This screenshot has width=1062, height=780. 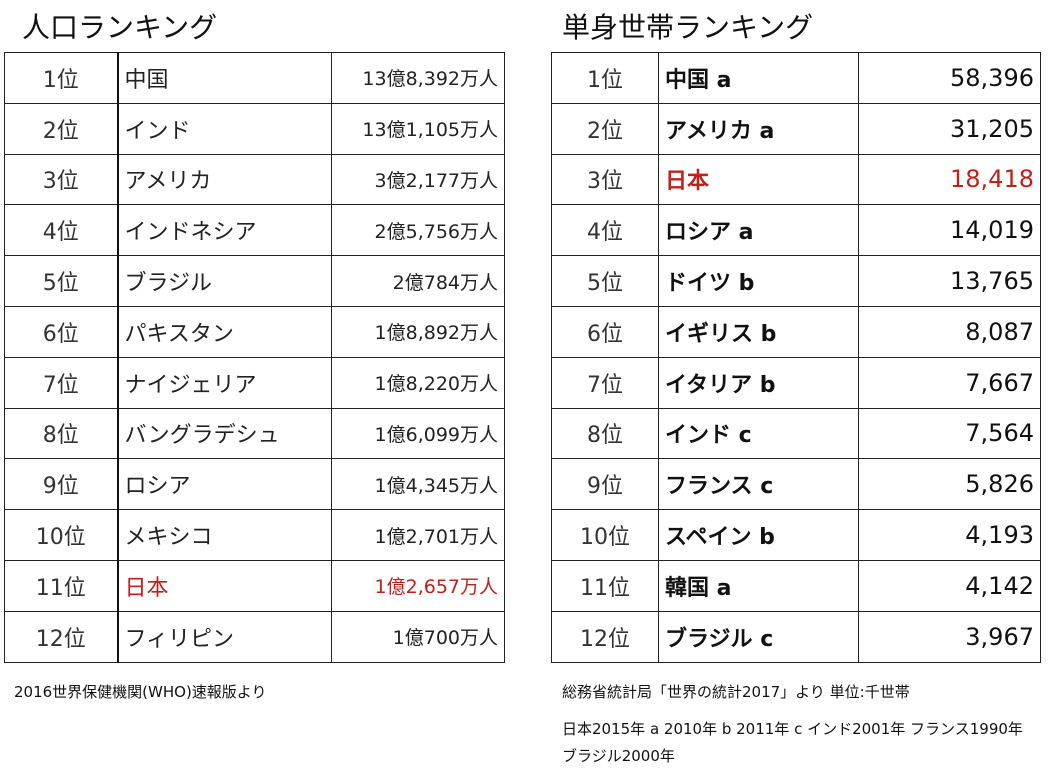 I want to click on table-row: 11位 韓国 a 4,142, so click(x=796, y=585).